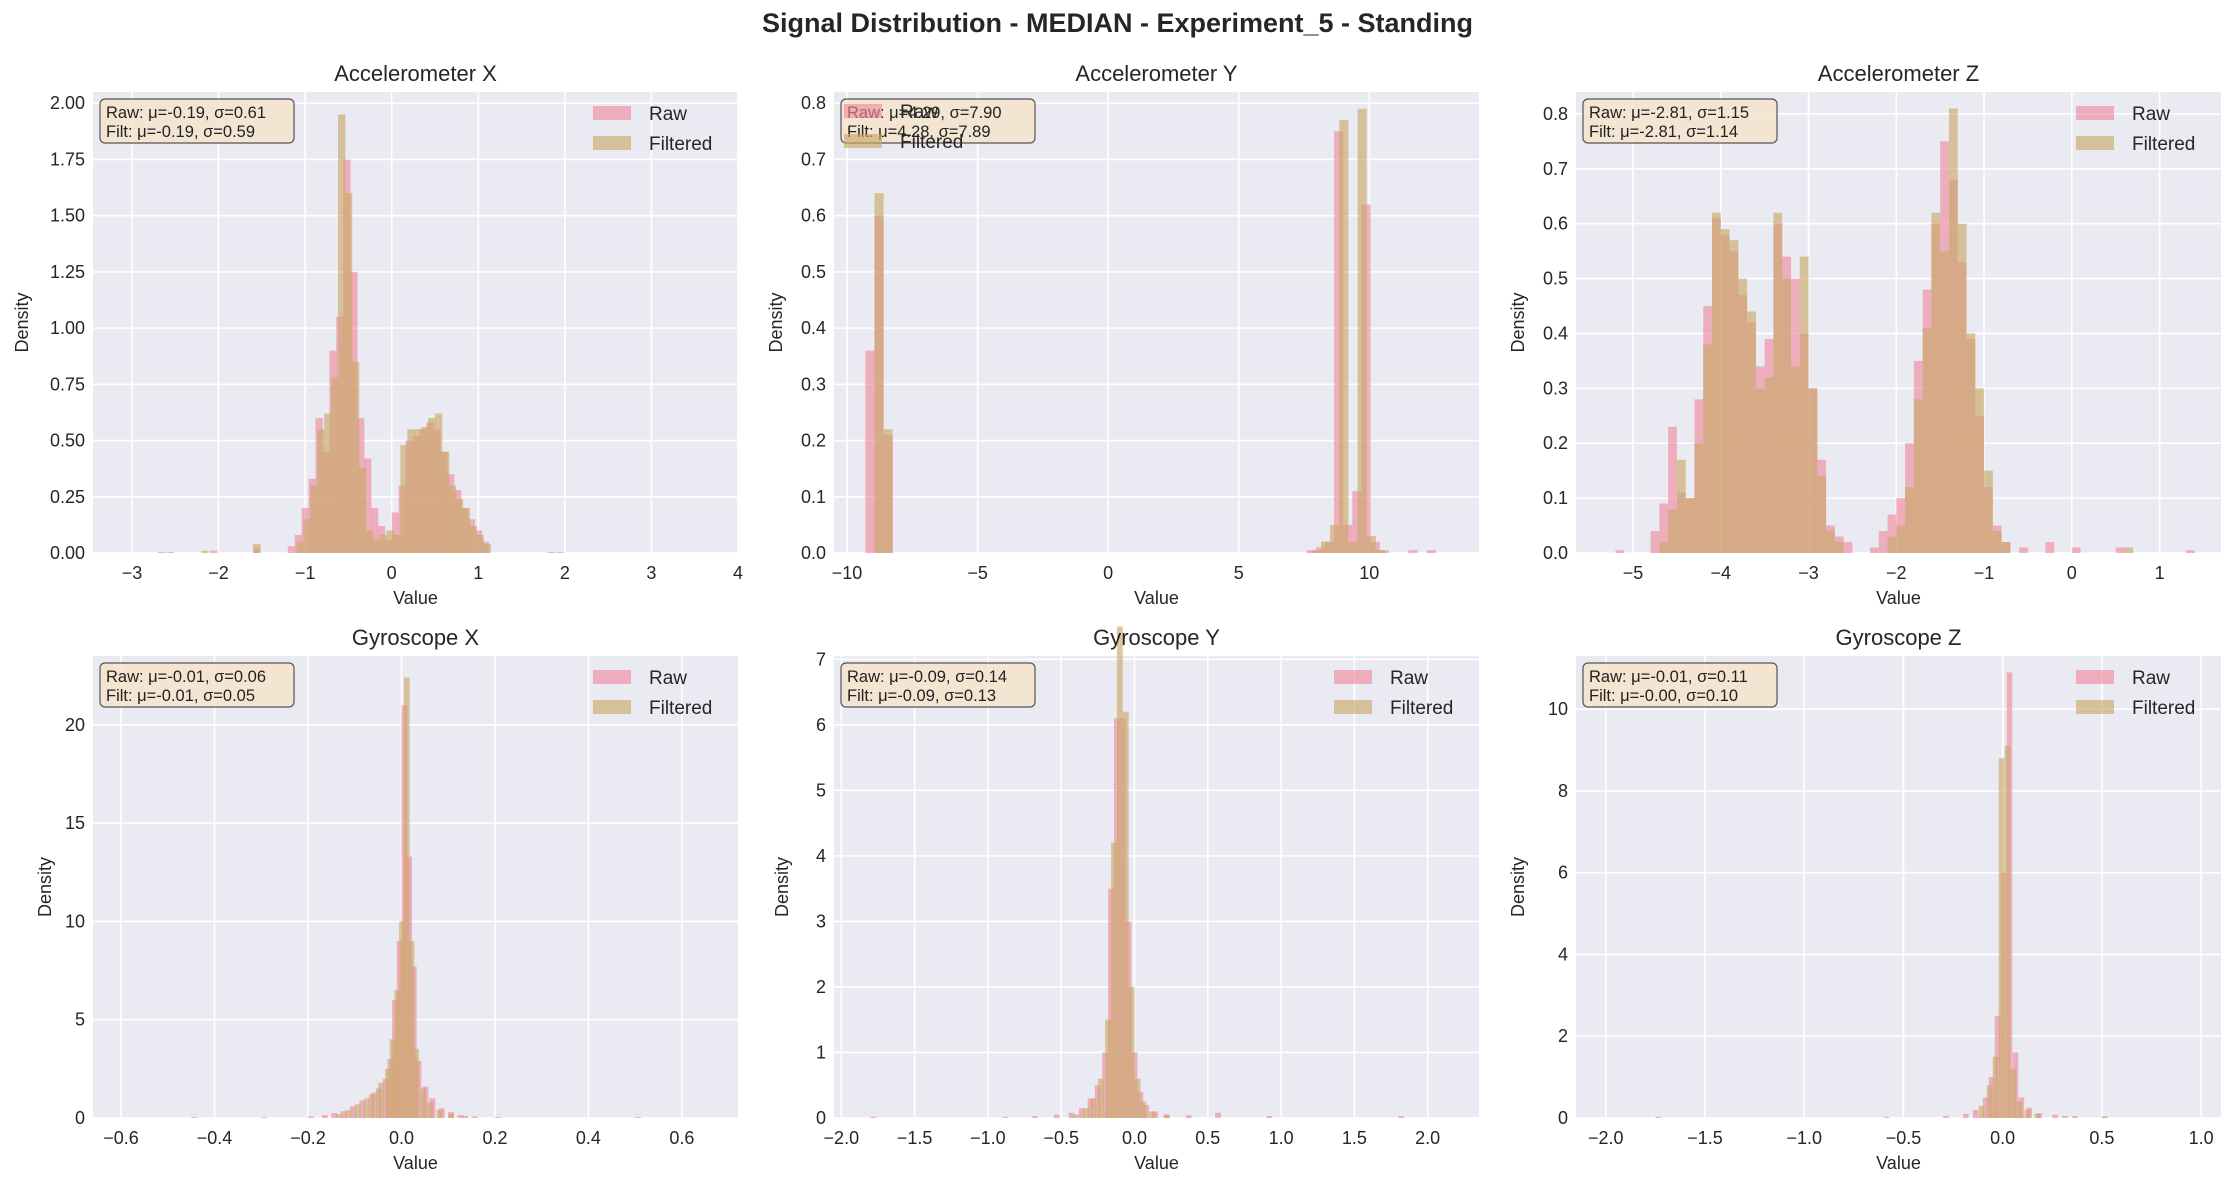  What do you see at coordinates (652, 693) in the screenshot?
I see `legend: Raw Filtered` at bounding box center [652, 693].